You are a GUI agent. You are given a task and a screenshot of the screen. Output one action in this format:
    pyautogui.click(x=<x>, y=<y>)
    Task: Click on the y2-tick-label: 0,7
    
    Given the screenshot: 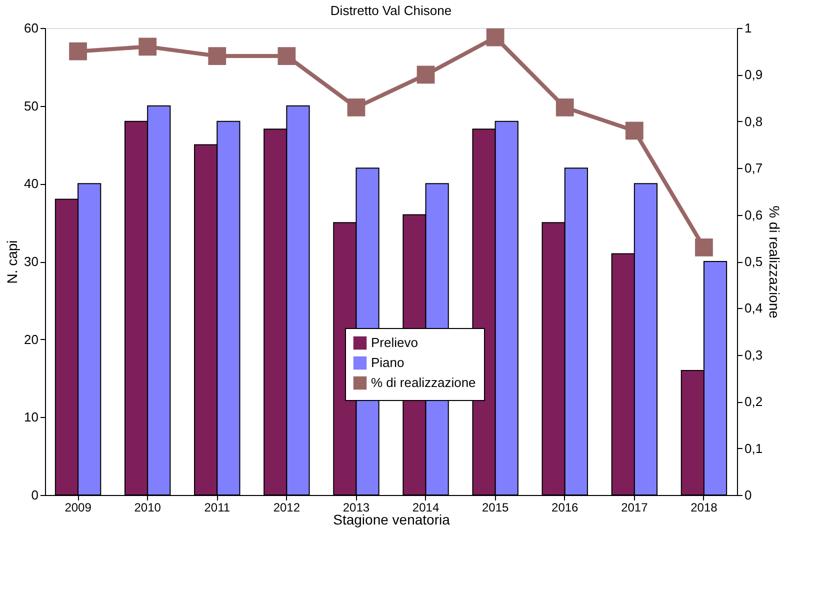 What is the action you would take?
    pyautogui.click(x=753, y=168)
    